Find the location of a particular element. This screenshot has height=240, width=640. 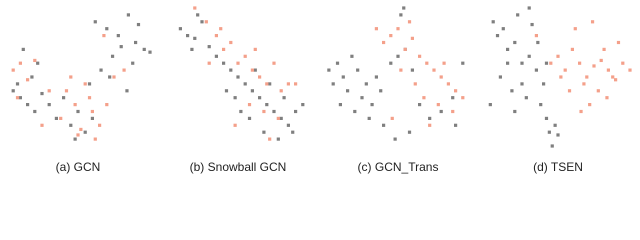

caption: (a) GCN is located at coordinates (78, 167).